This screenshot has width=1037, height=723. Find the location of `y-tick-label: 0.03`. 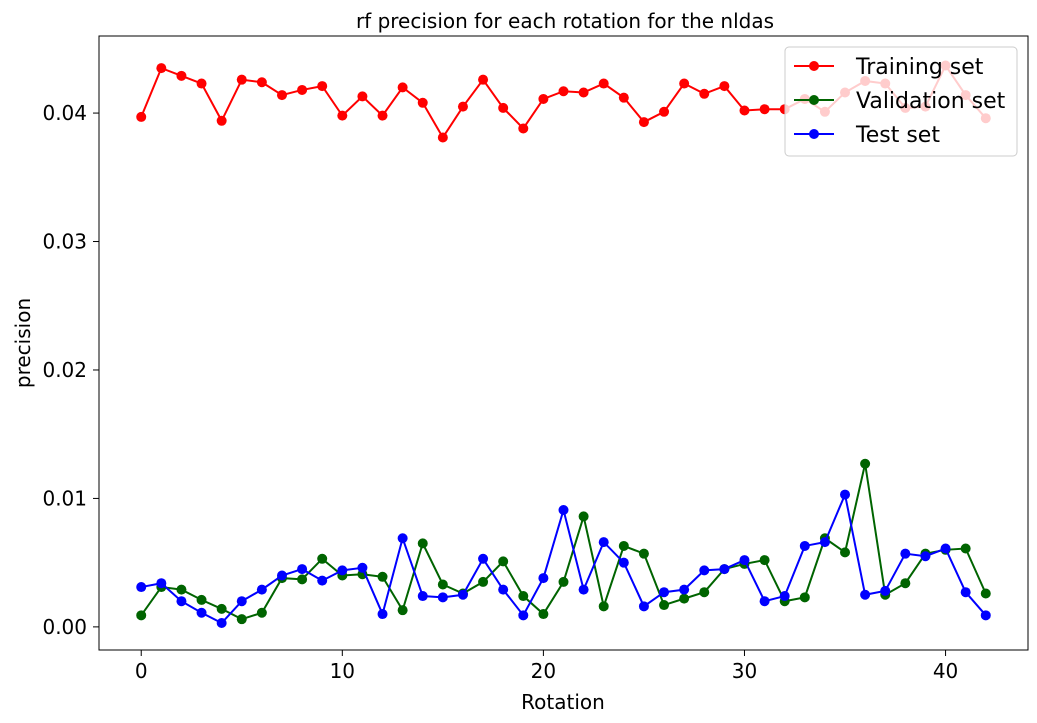

y-tick-label: 0.03 is located at coordinates (64, 242).